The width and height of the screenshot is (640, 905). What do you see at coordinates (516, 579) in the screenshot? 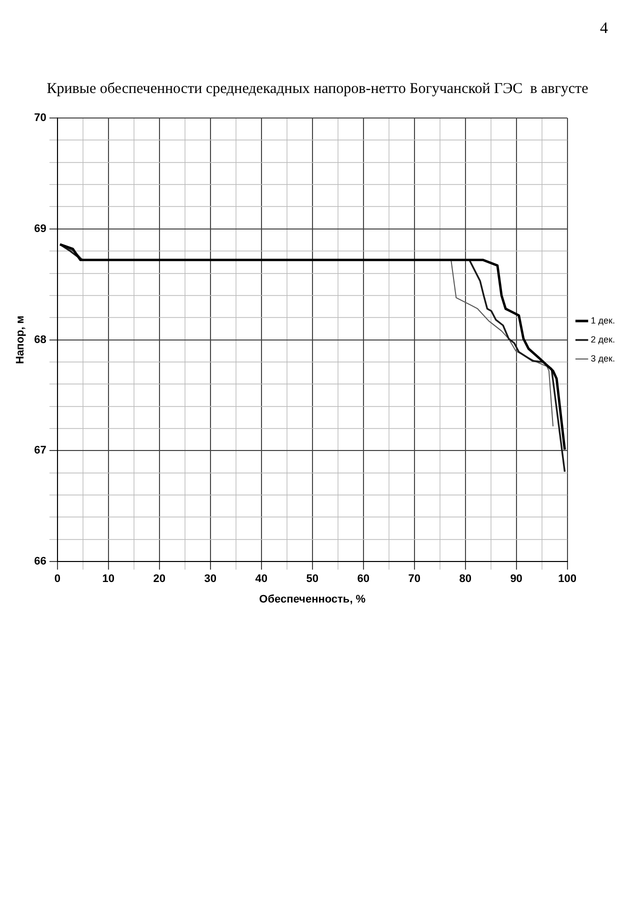
I see `x-tick-label: 90` at bounding box center [516, 579].